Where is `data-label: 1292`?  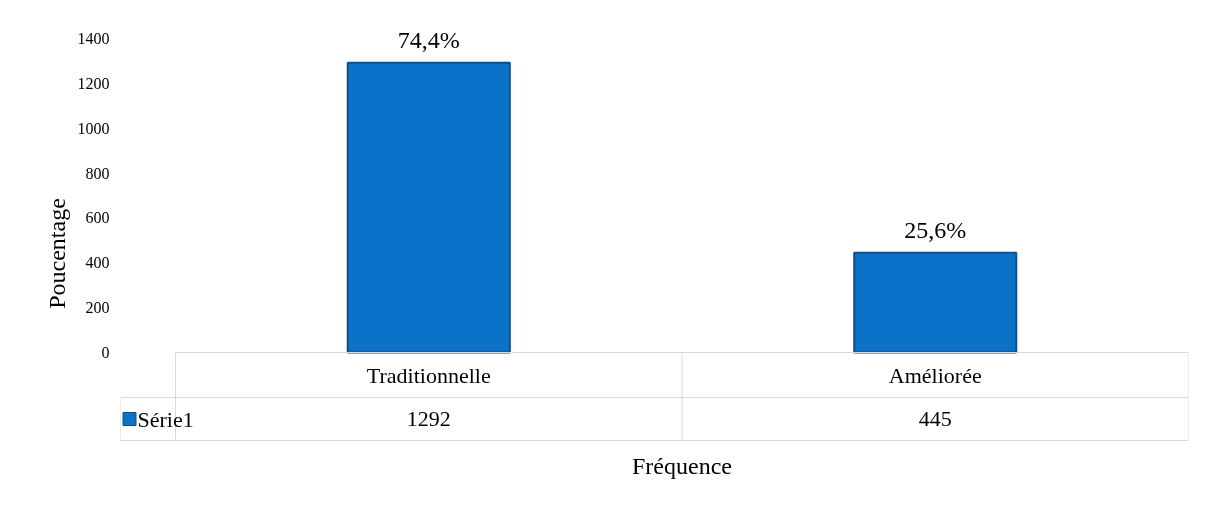 data-label: 1292 is located at coordinates (428, 418).